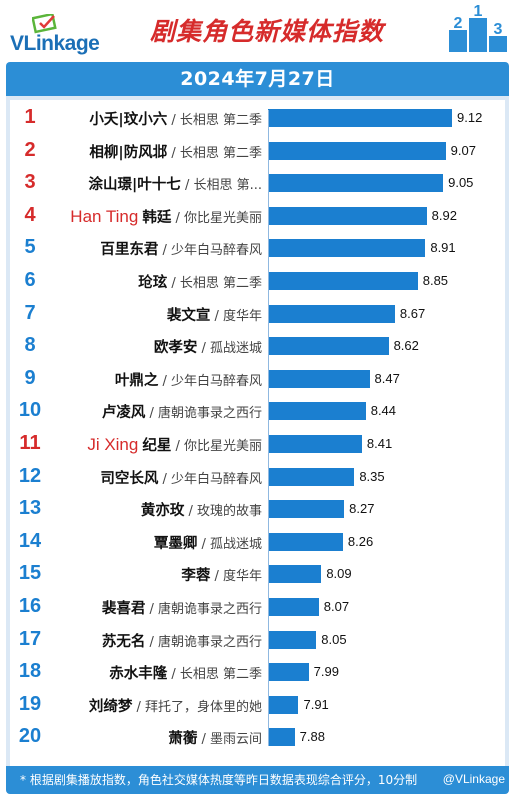 The width and height of the screenshot is (515, 800). I want to click on bar-label: Ji Xing 纪星 / 你比星光美丽, so click(174, 444).